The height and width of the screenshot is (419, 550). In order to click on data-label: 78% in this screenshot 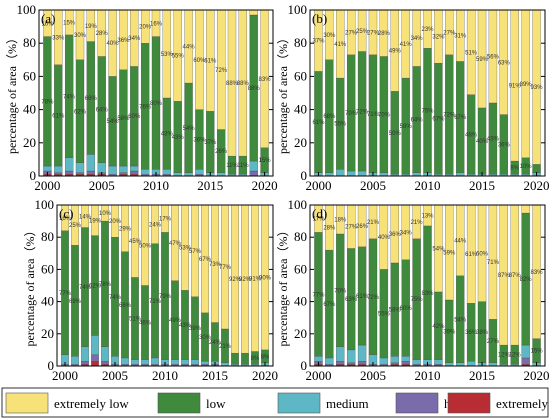, I will do `click(105, 285)`.